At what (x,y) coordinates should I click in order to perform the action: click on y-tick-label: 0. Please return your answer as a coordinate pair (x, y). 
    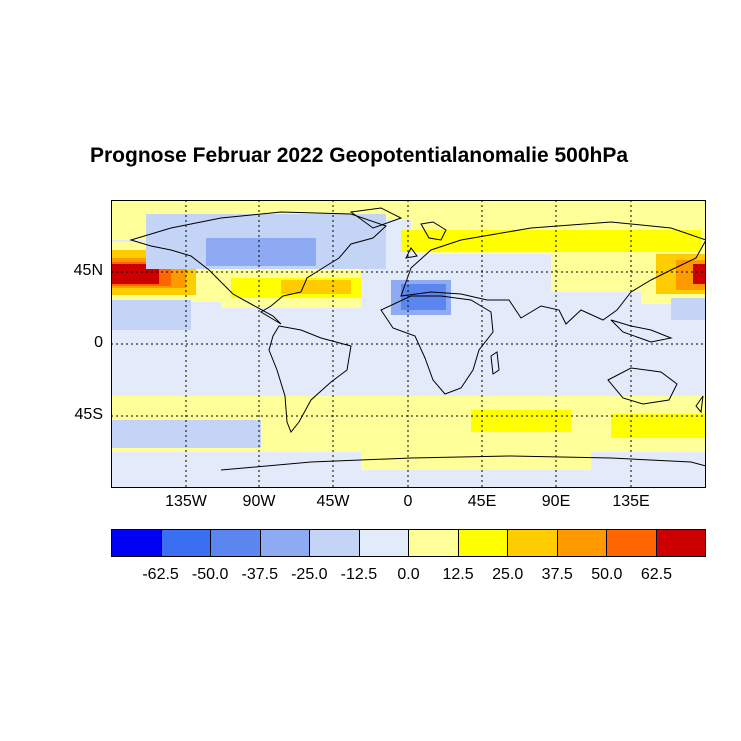
    Looking at the image, I should click on (98, 342).